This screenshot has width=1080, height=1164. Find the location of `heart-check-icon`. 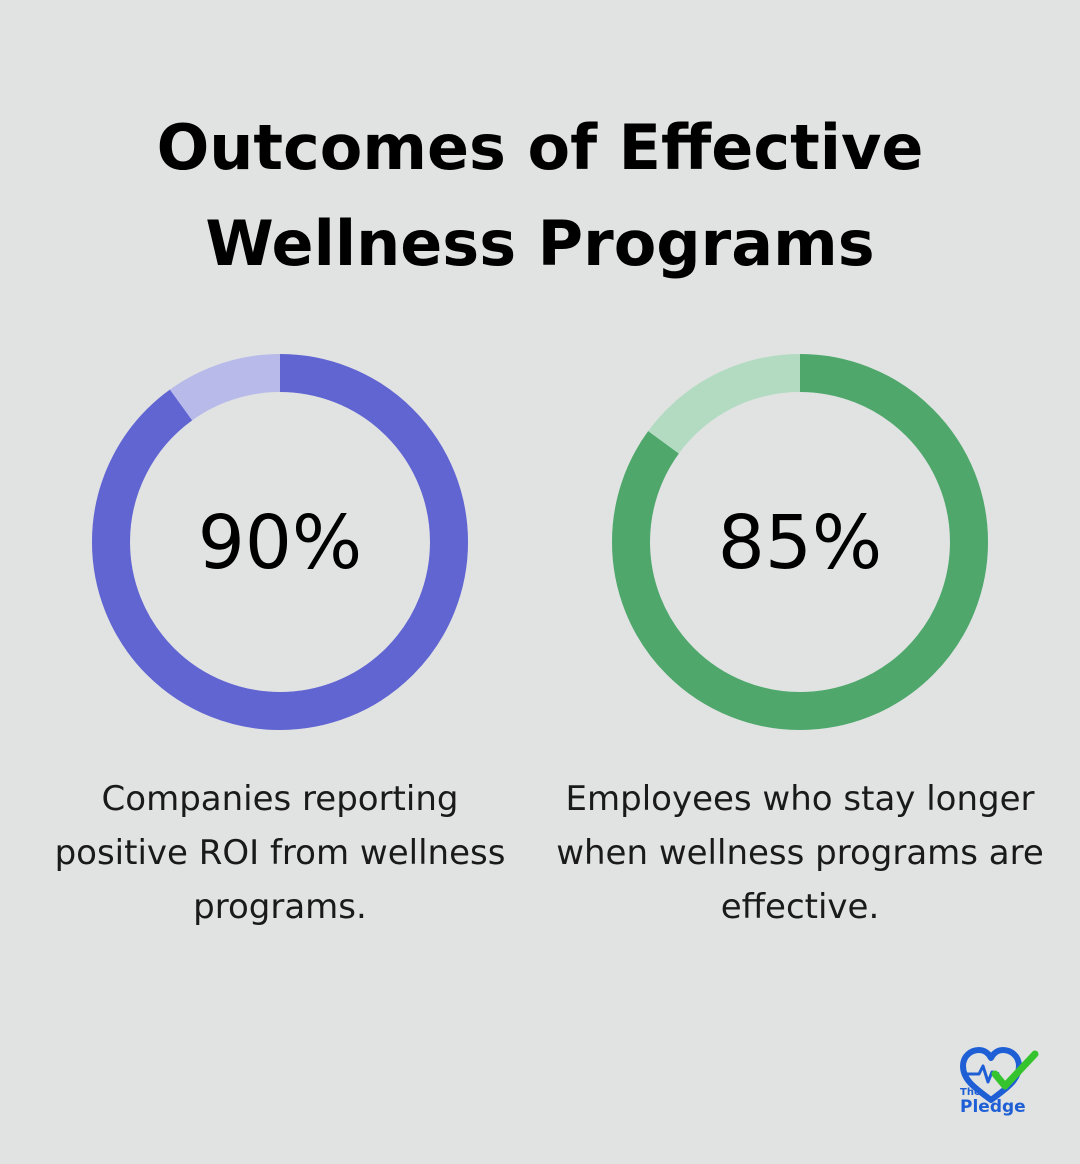

heart-check-icon is located at coordinates (999, 1075).